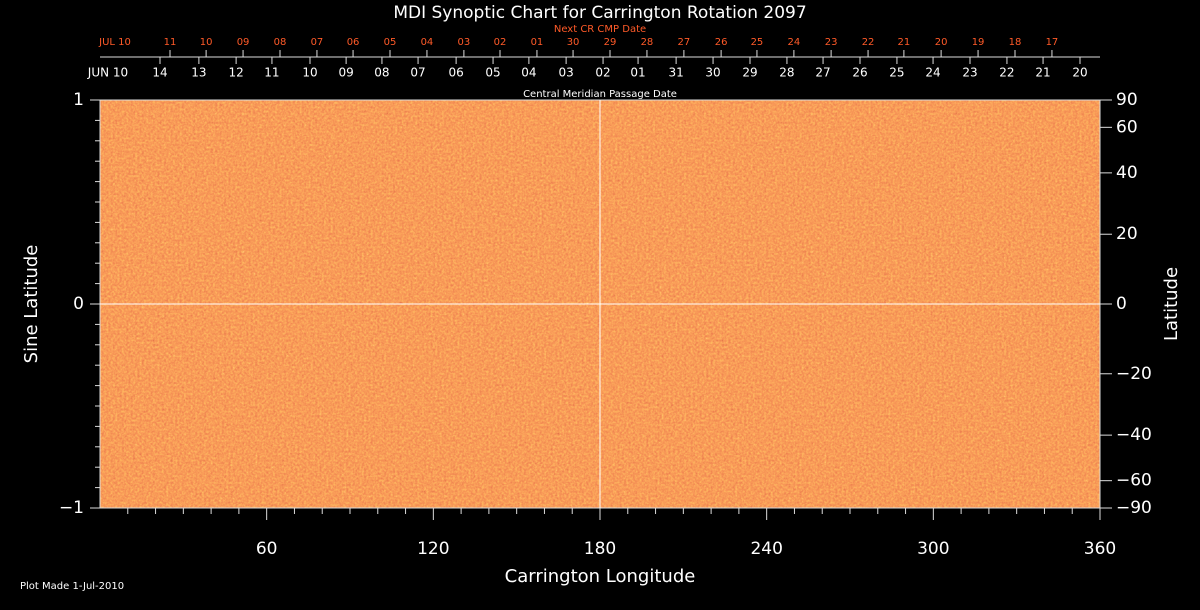  Describe the element at coordinates (1134, 374) in the screenshot. I see `y2-tick-label: −20` at that location.